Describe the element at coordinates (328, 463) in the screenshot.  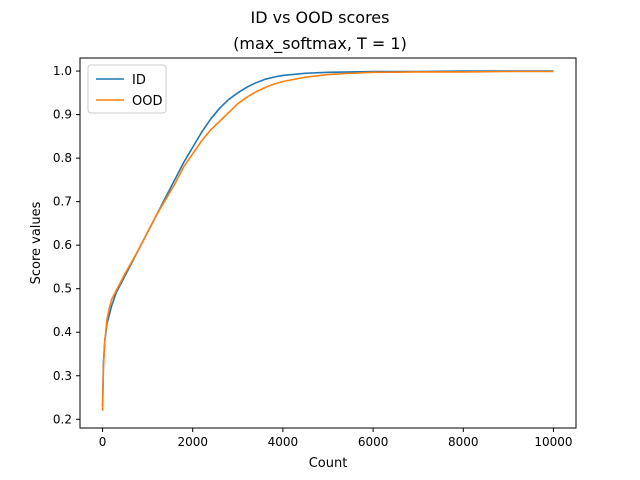
I see `x-axis-label: Count` at that location.